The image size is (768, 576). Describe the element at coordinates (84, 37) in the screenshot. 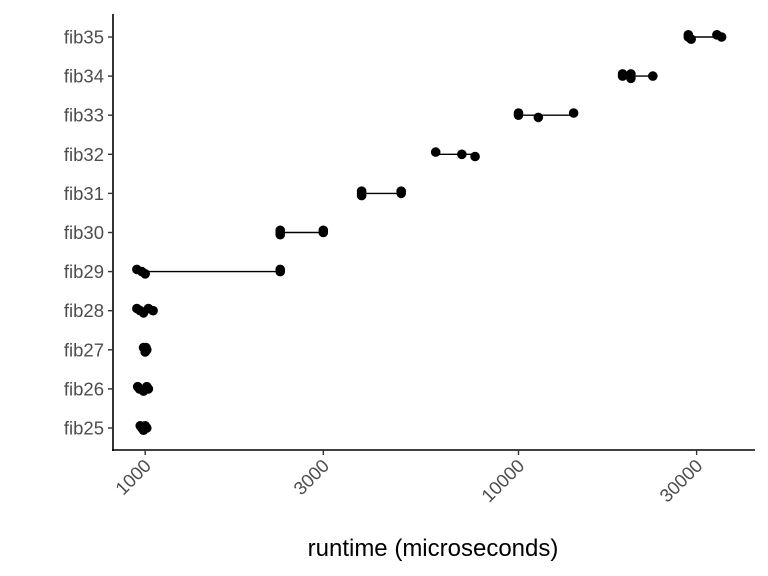

I see `y-tick-label: fib35` at that location.